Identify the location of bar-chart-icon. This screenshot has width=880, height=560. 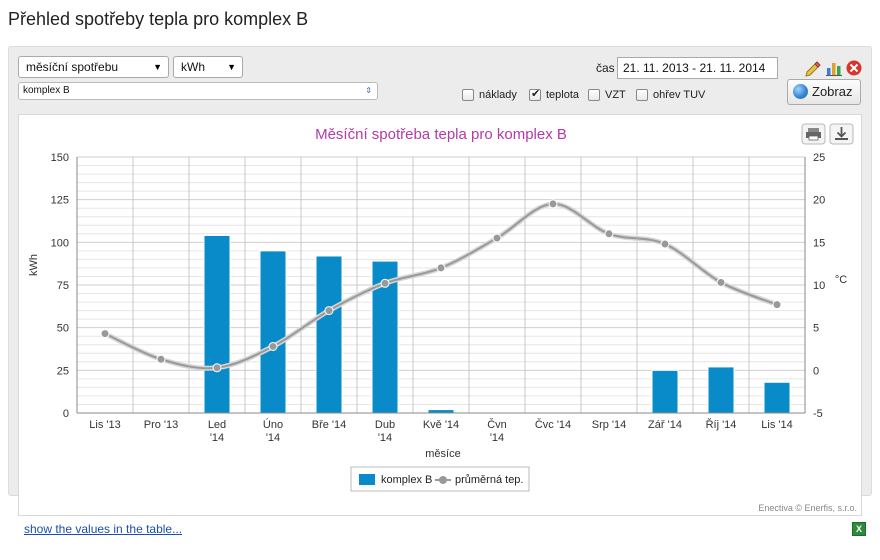
(834, 68).